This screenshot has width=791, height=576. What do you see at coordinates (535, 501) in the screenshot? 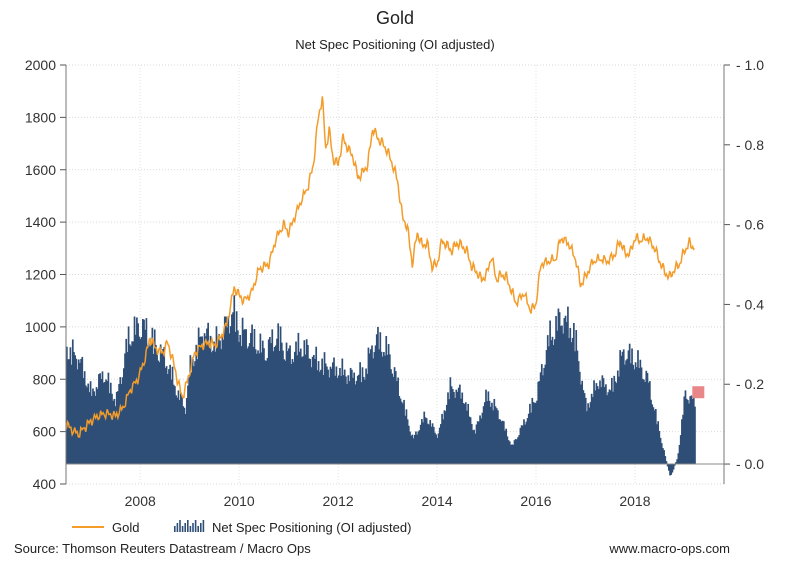
I see `x-tick-label: 2016` at bounding box center [535, 501].